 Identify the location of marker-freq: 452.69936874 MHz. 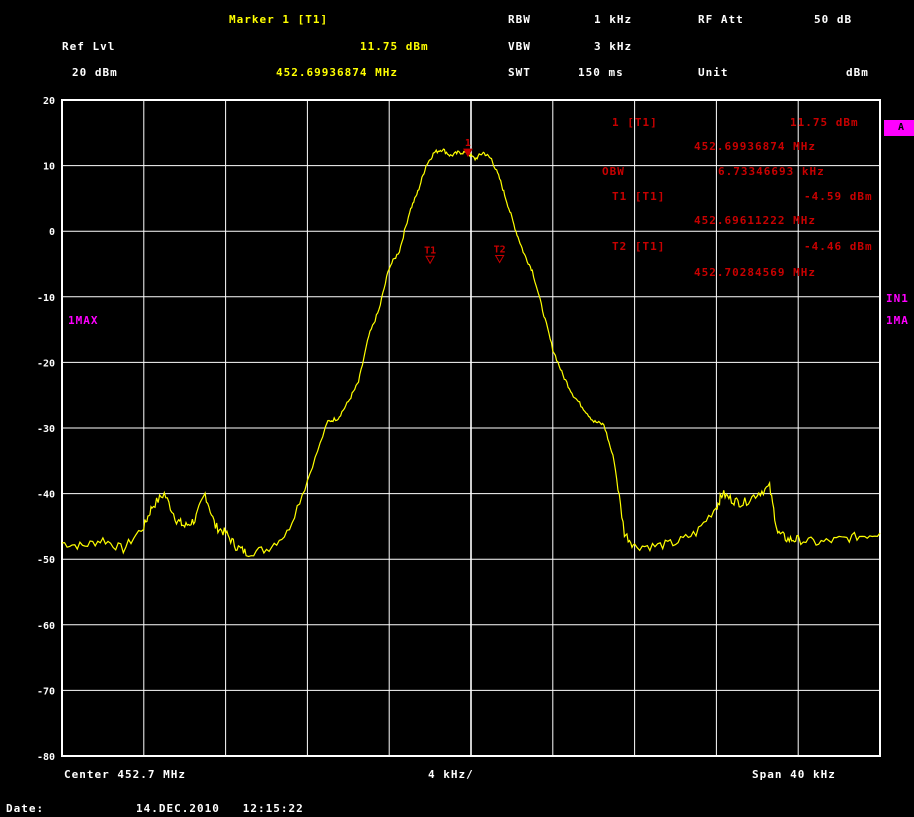
(337, 72).